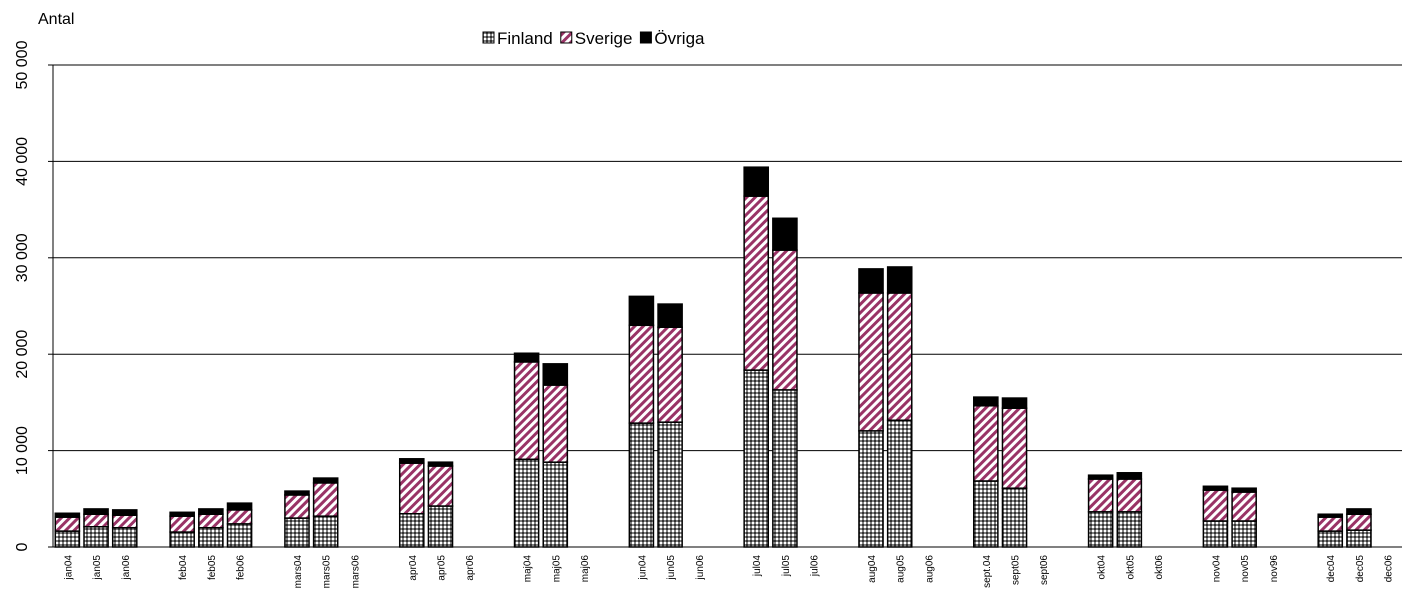 This screenshot has height=600, width=1402. What do you see at coordinates (298, 572) in the screenshot?
I see `x-tick-label: mars04` at bounding box center [298, 572].